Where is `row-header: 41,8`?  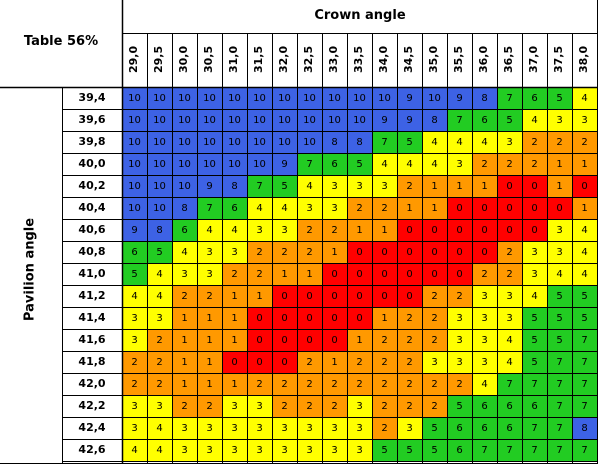 row-header: 41,8 is located at coordinates (92, 361).